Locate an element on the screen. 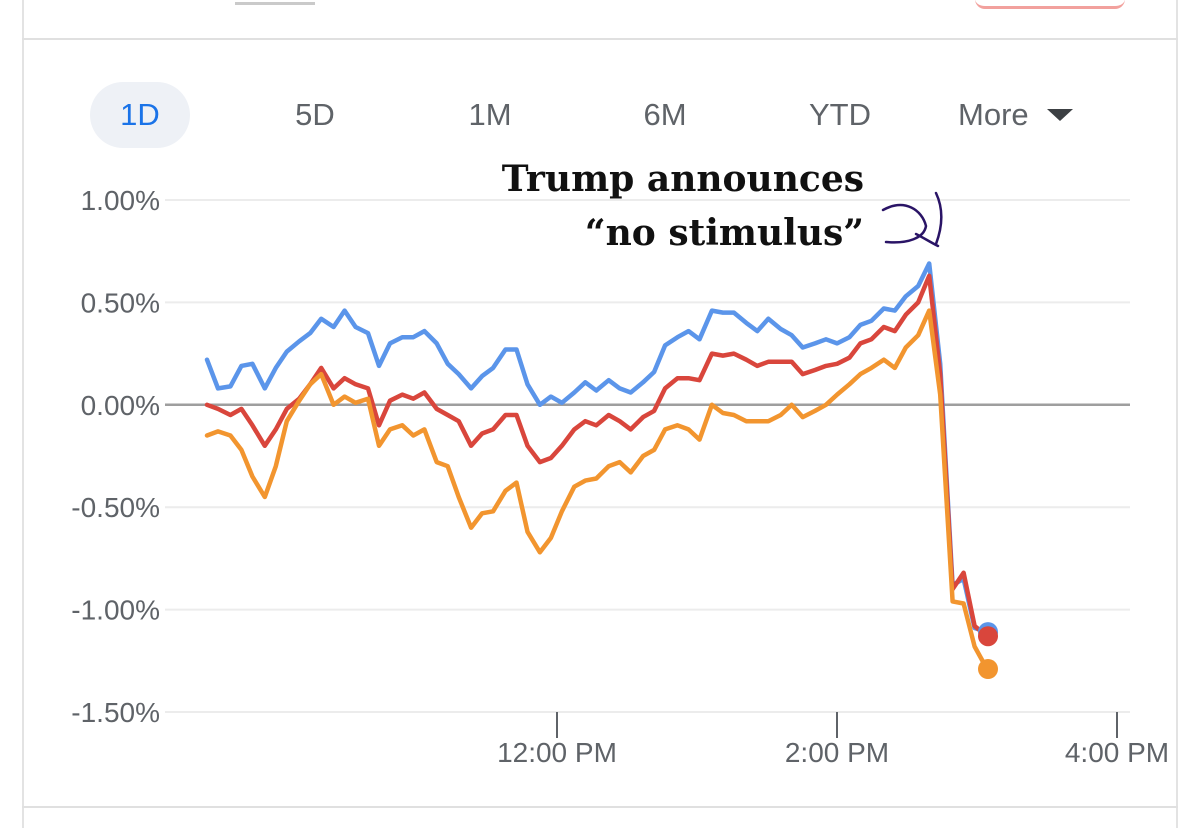  card-edge-right is located at coordinates (1177, 414).